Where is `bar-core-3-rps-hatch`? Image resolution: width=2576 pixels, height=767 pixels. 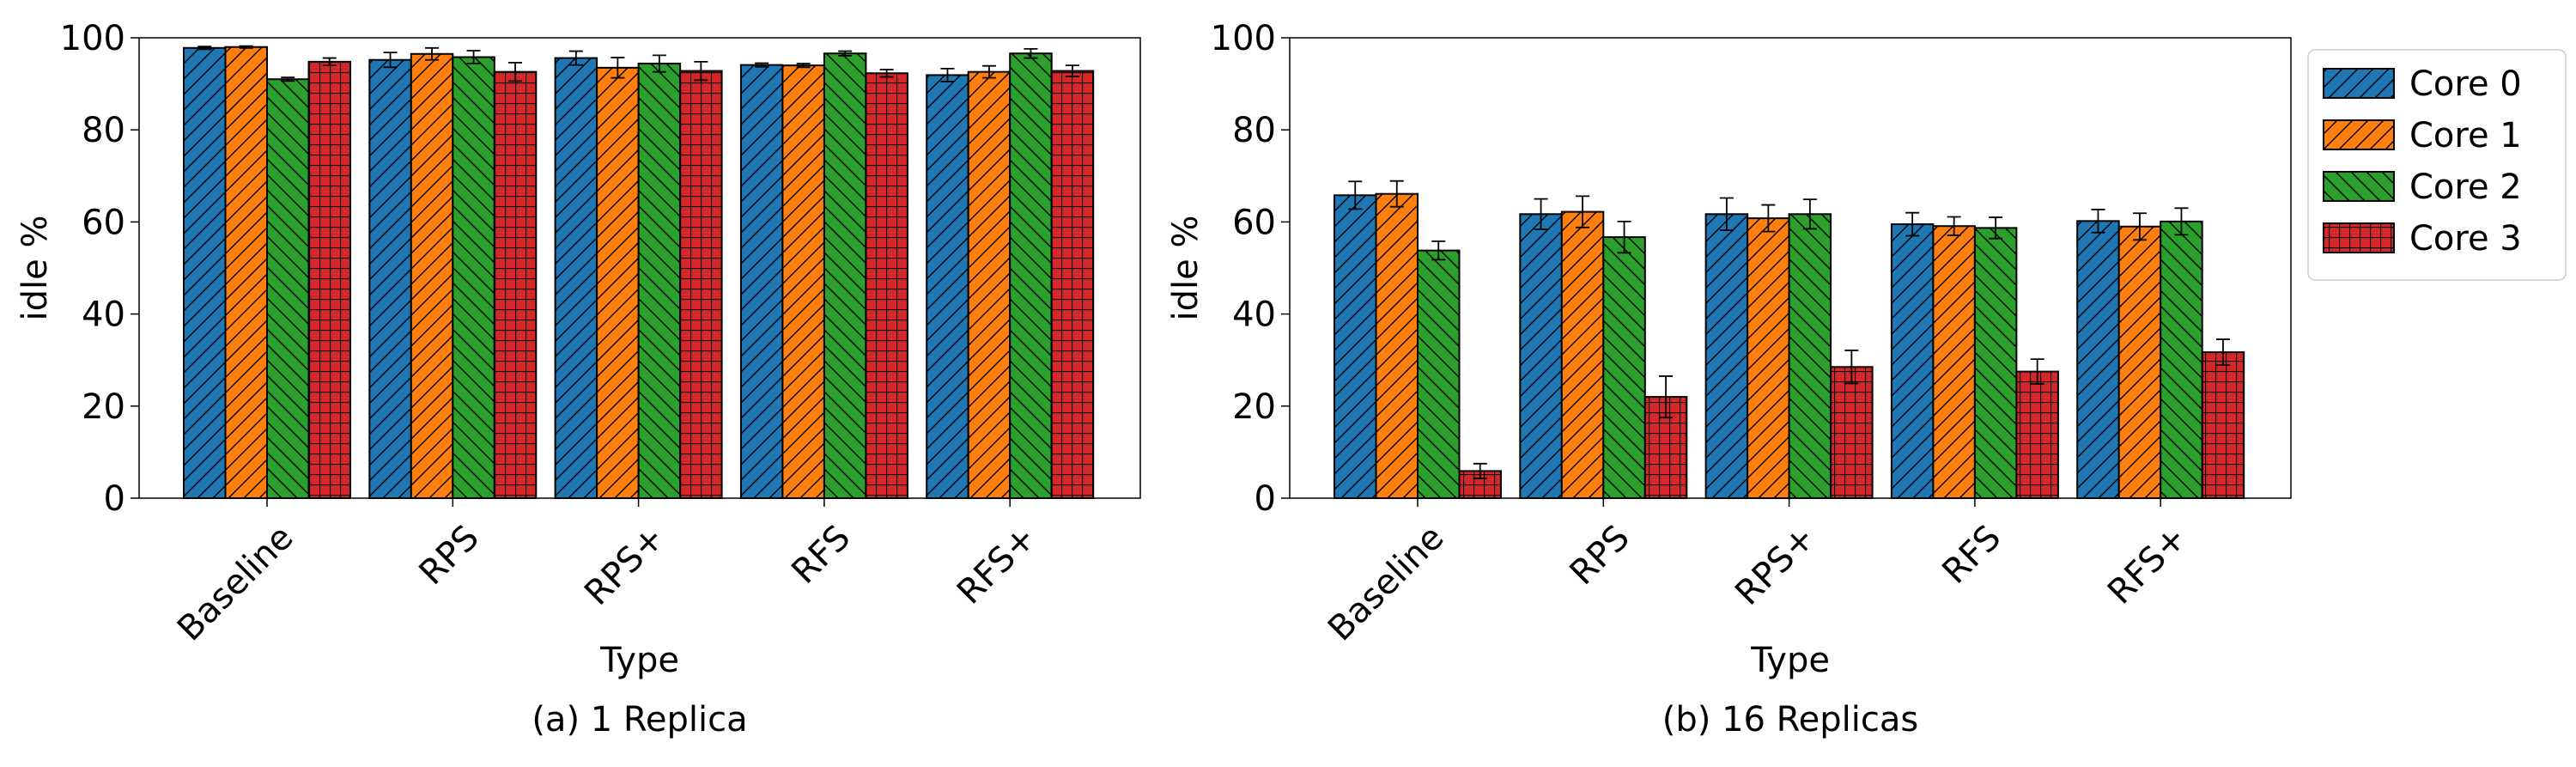
bar-core-3-rps-hatch is located at coordinates (515, 284).